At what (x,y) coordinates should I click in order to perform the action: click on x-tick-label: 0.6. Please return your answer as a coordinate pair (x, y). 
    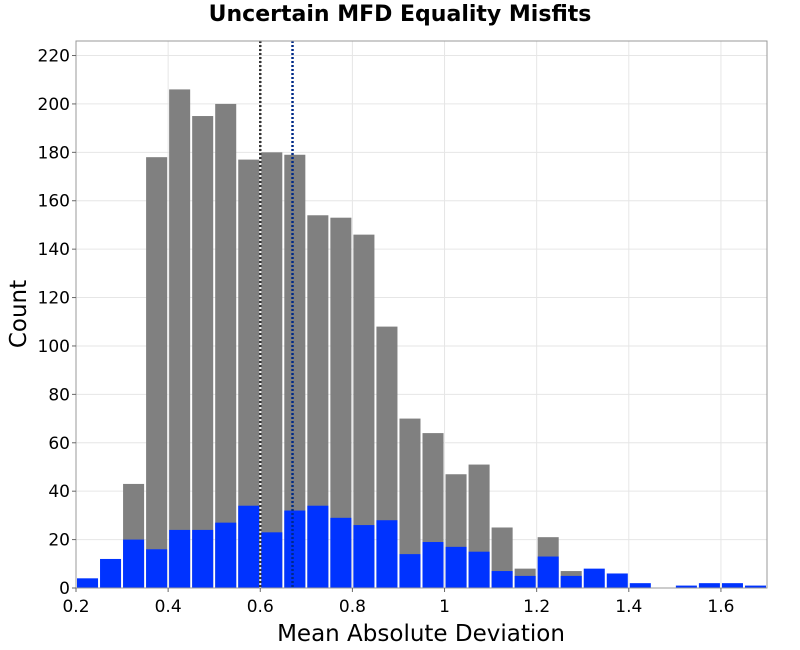
    Looking at the image, I should click on (260, 607).